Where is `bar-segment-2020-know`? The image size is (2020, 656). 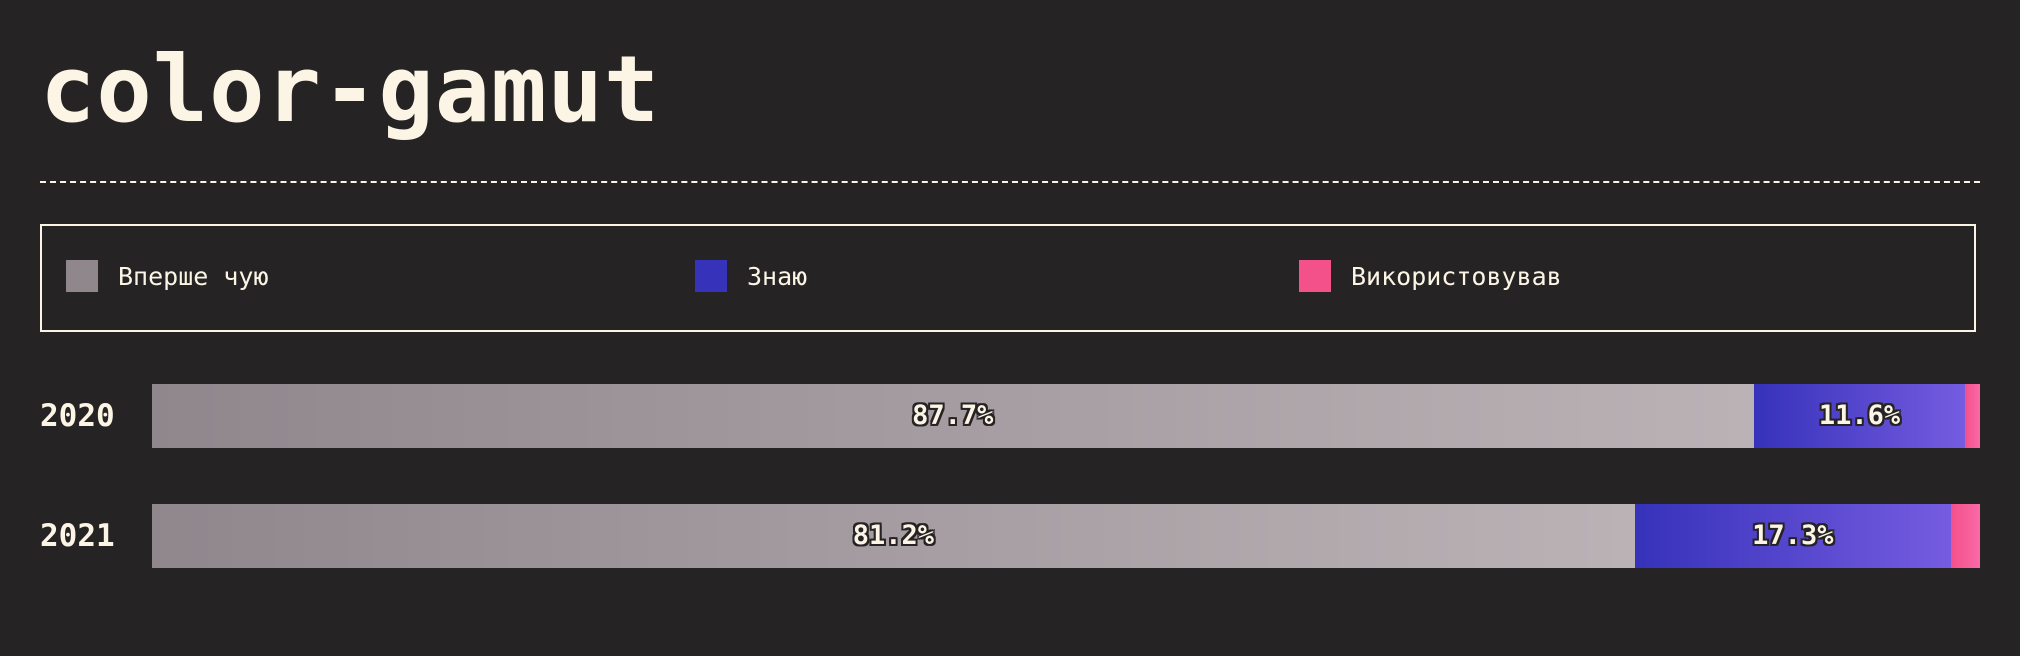
bar-segment-2020-know is located at coordinates (1859, 416).